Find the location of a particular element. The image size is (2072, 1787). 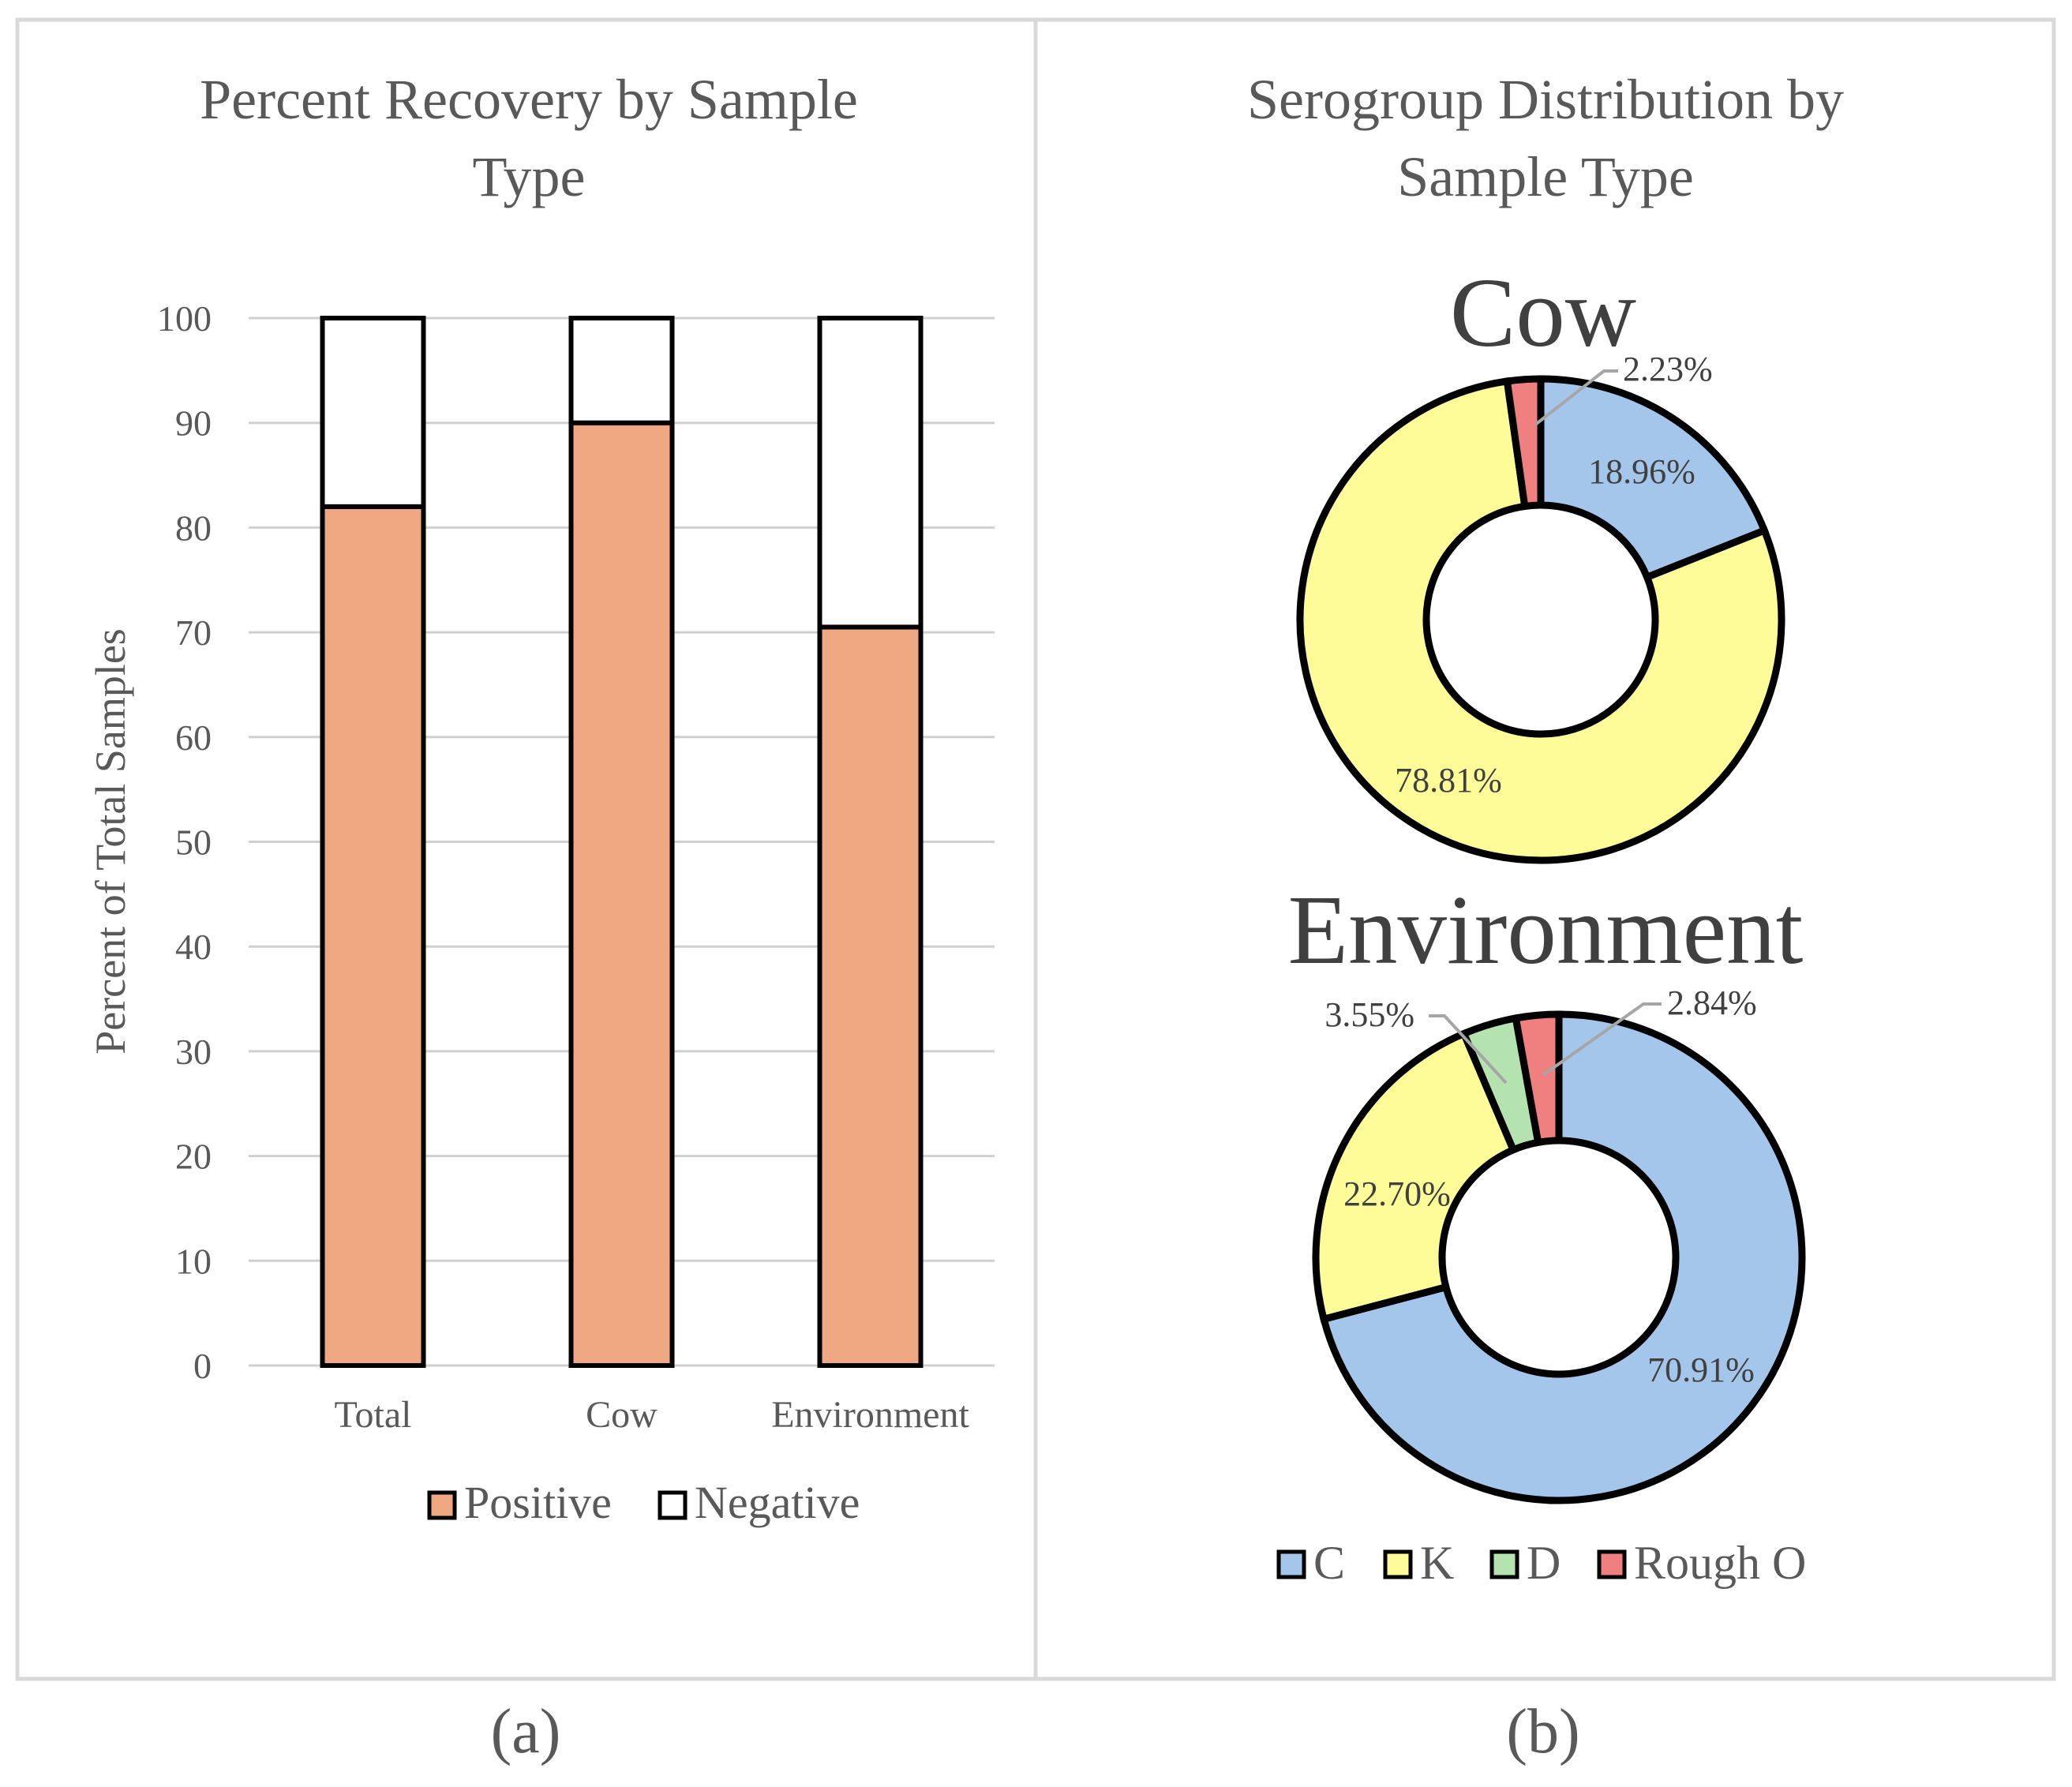

y-axis-label: Percent of Total Samples is located at coordinates (110, 841).